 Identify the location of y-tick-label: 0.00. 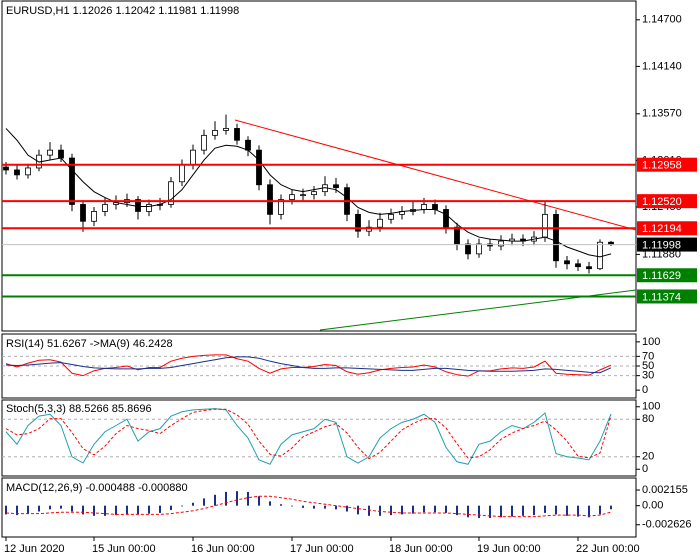
(652, 506).